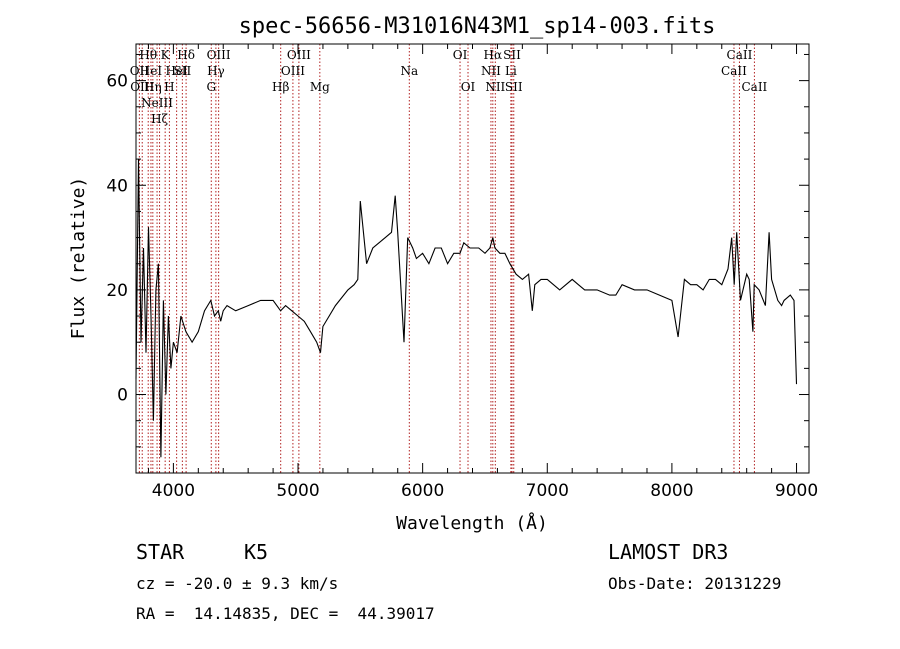  Describe the element at coordinates (173, 491) in the screenshot. I see `x-tick-label: 4000` at that location.